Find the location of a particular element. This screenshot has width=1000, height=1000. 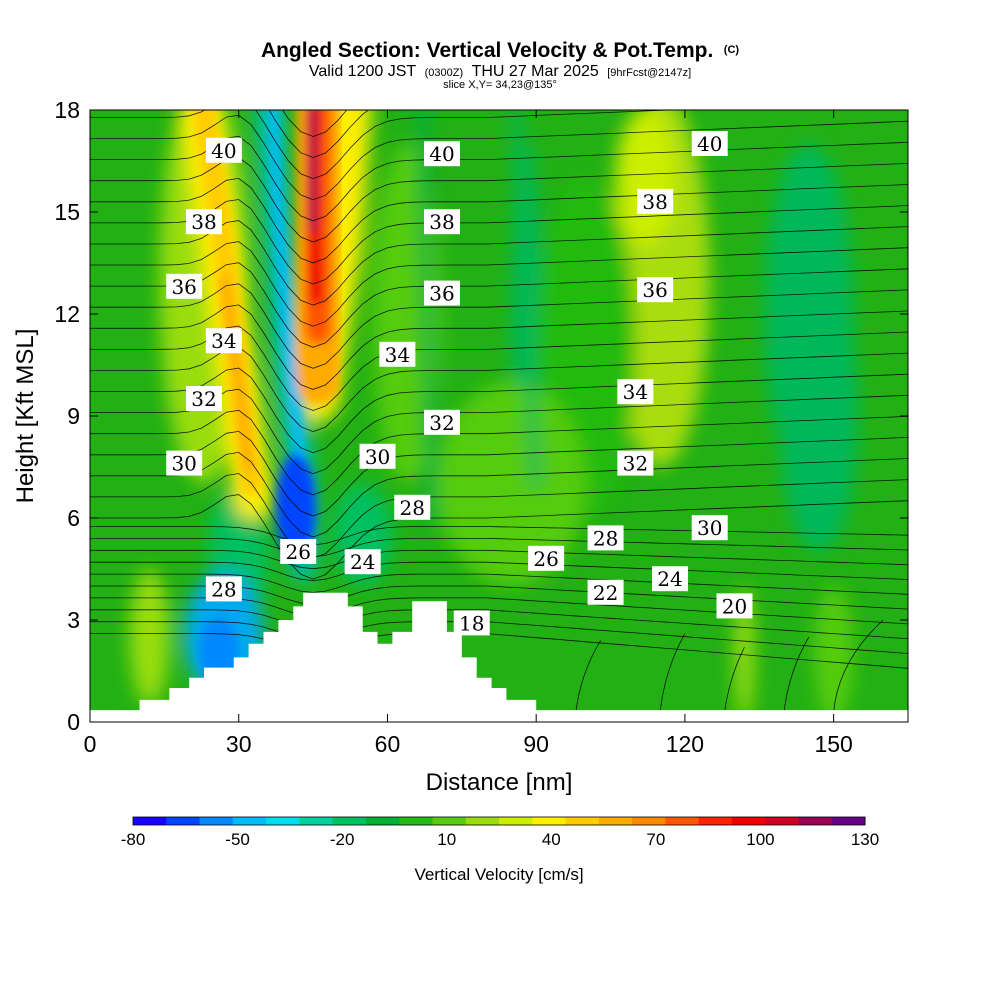

contour-label: 40 is located at coordinates (709, 143).